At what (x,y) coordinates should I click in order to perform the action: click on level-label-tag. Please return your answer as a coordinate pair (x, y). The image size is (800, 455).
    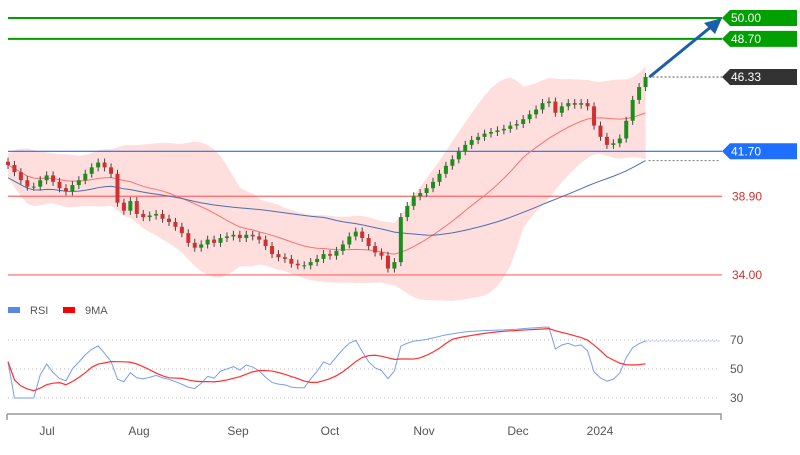
    Looking at the image, I should click on (759, 151).